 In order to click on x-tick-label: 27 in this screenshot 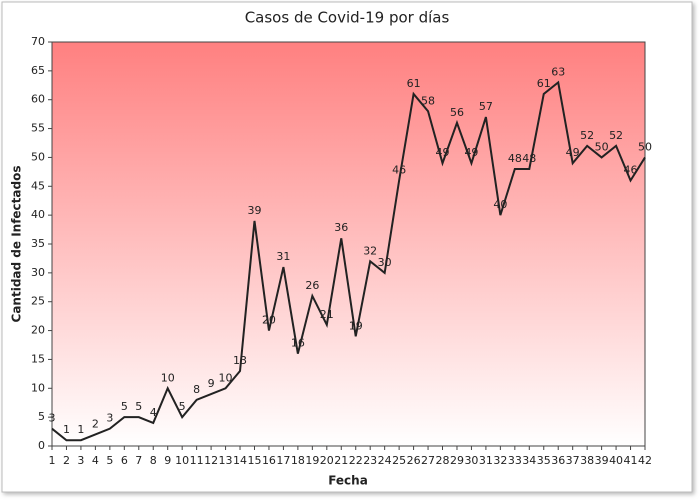, I will do `click(428, 460)`.